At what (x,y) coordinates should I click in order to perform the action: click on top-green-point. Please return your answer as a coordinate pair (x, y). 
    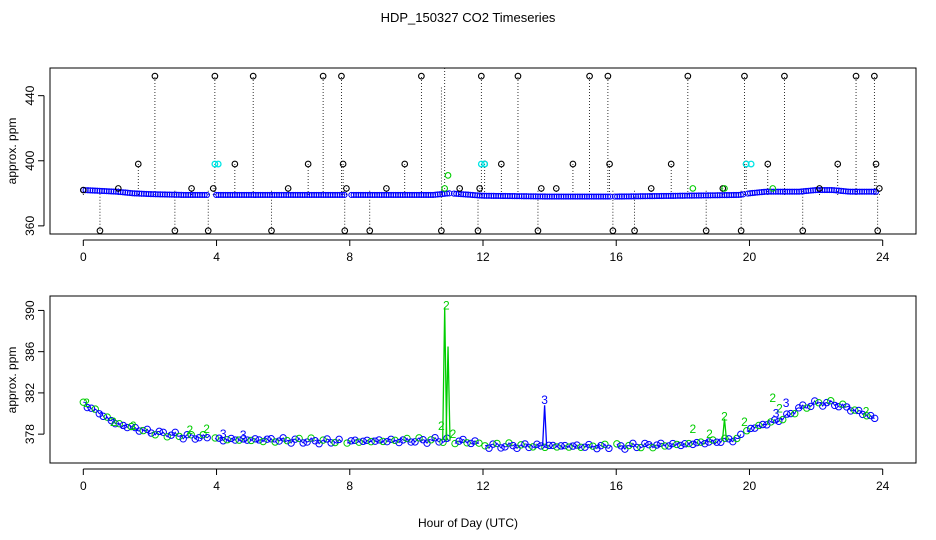
    Looking at the image, I should click on (693, 188).